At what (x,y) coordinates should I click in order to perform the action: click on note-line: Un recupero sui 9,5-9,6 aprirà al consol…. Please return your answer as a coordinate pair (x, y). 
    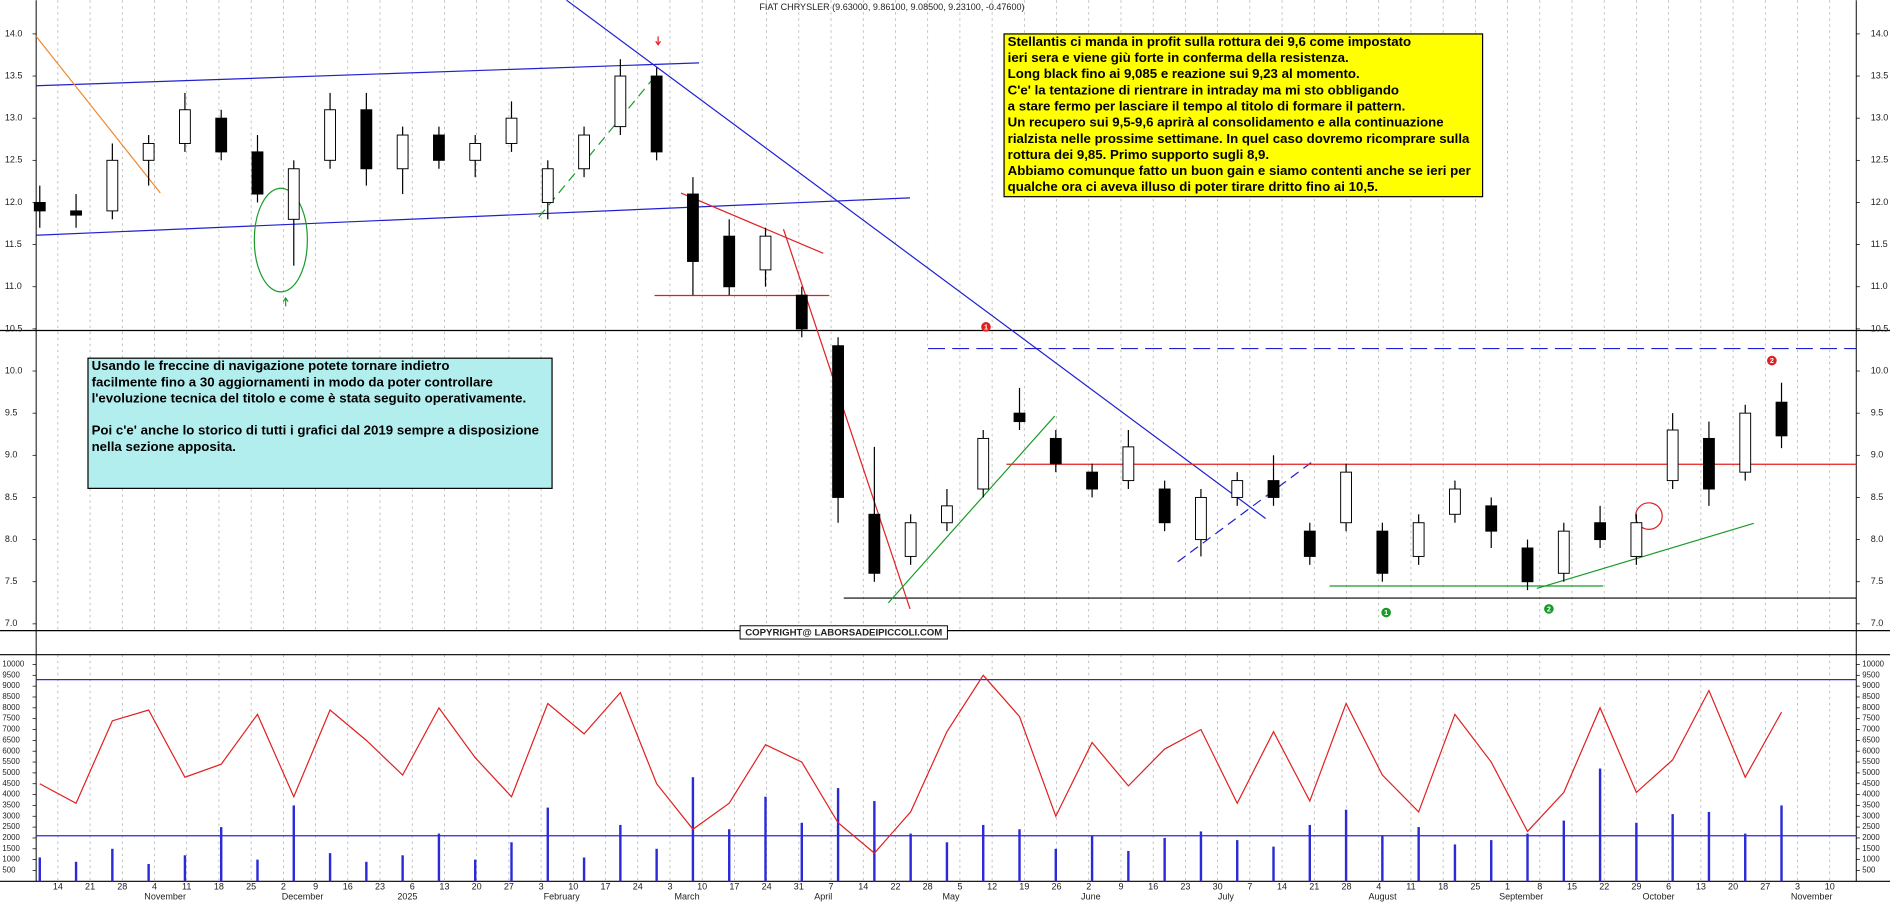
    Looking at the image, I should click on (1226, 122).